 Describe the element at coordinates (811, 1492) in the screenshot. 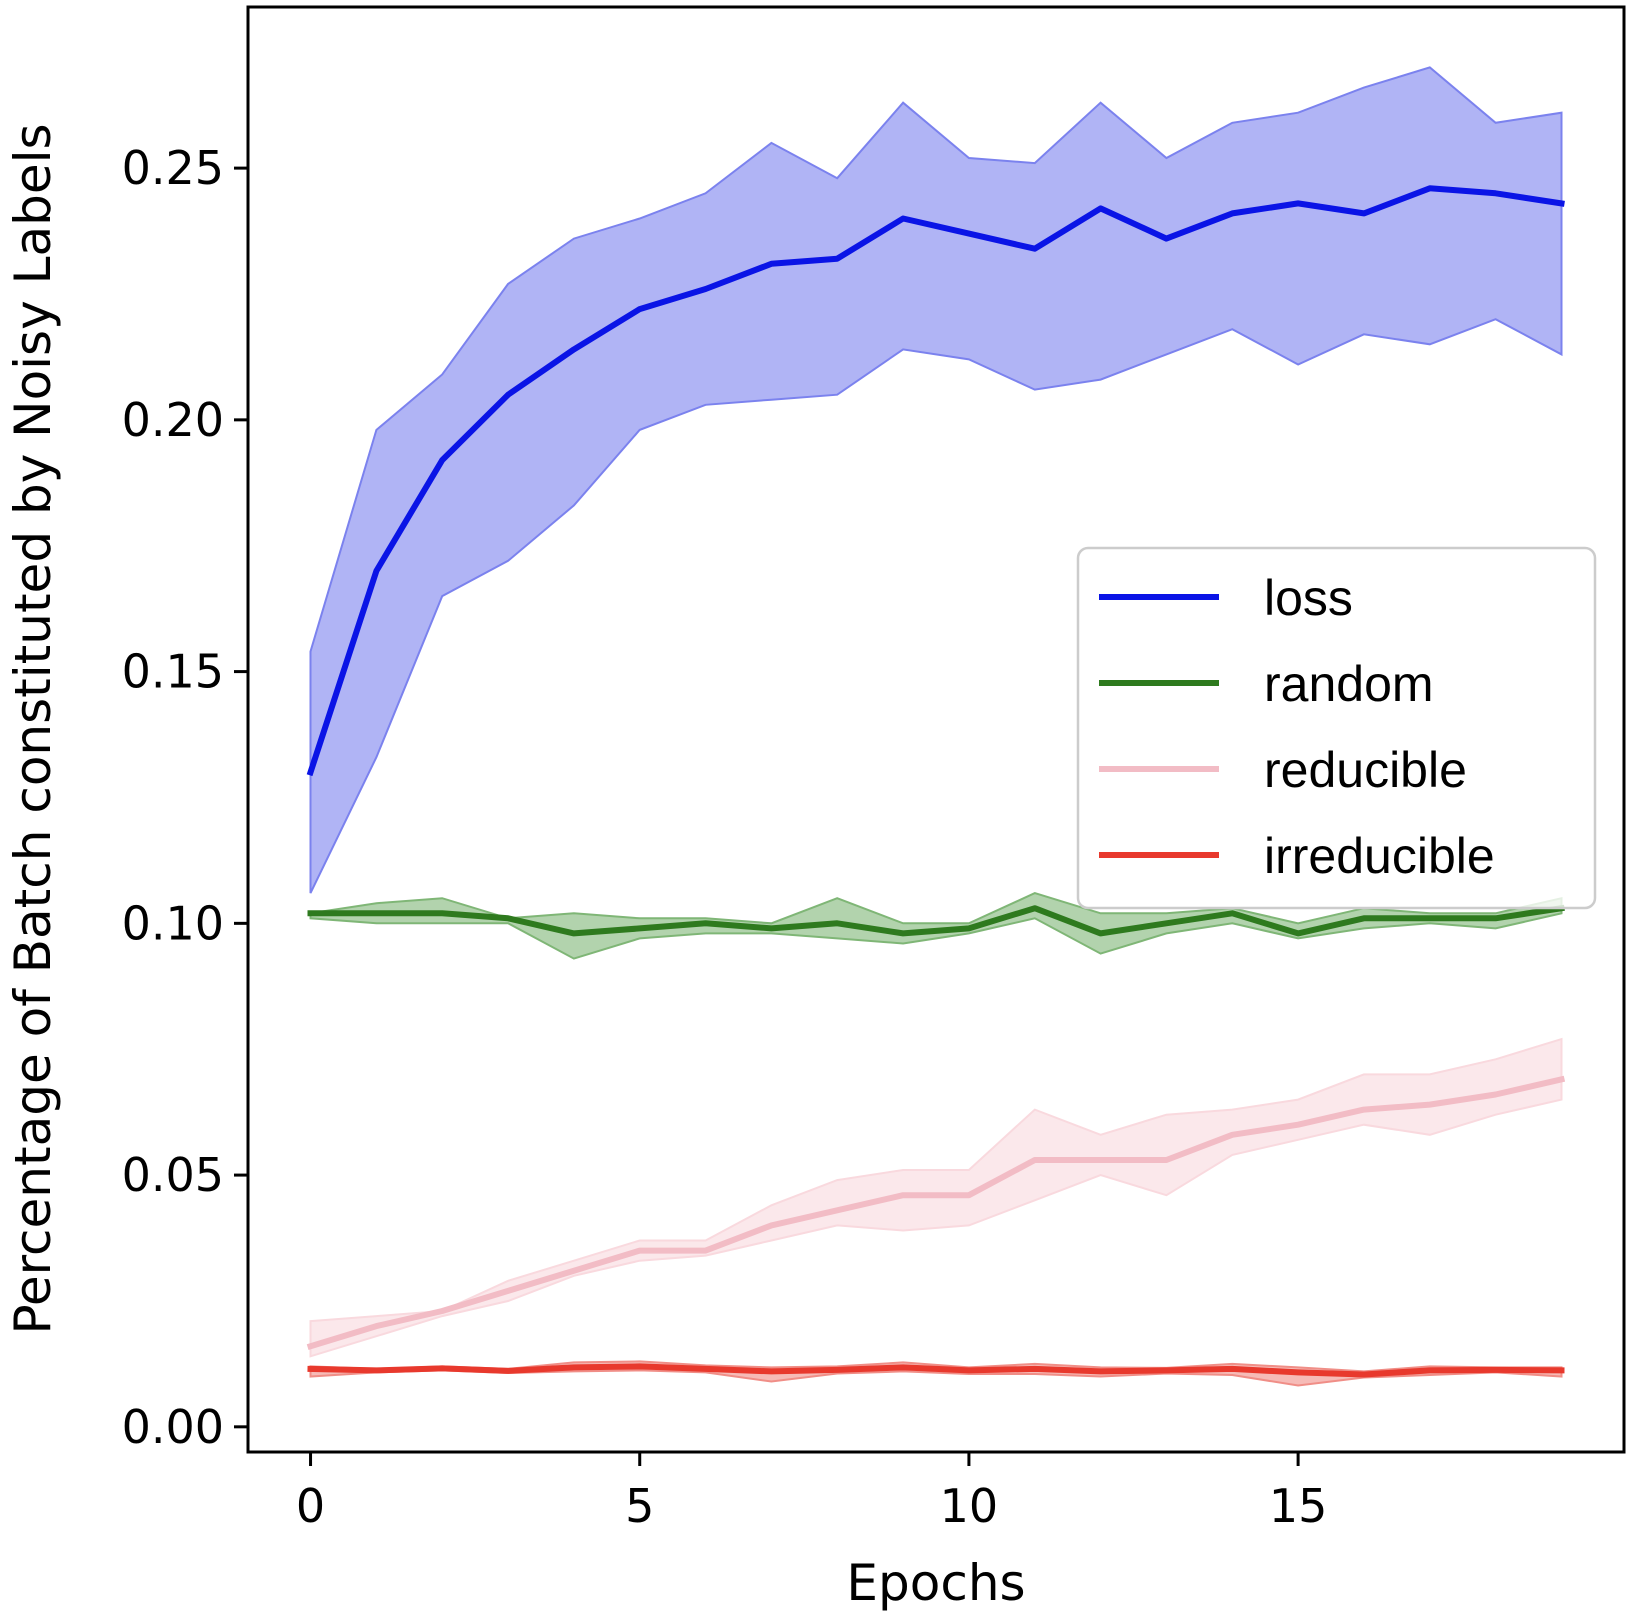

I see `x-axis-ticks: 0 5 10 15` at that location.